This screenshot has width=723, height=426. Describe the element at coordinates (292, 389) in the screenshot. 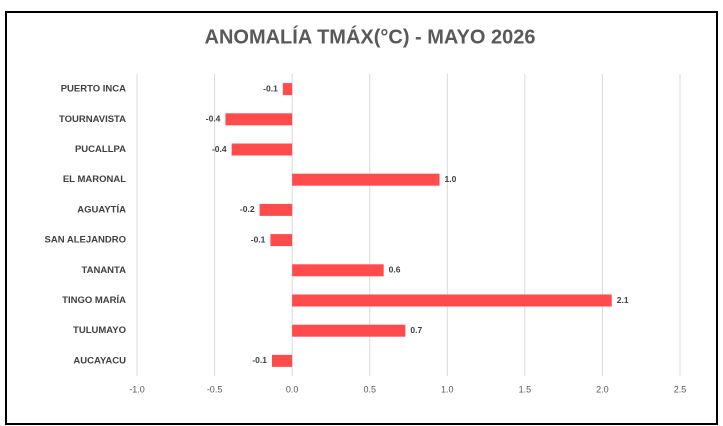

I see `x-tick-label: 0.0` at that location.